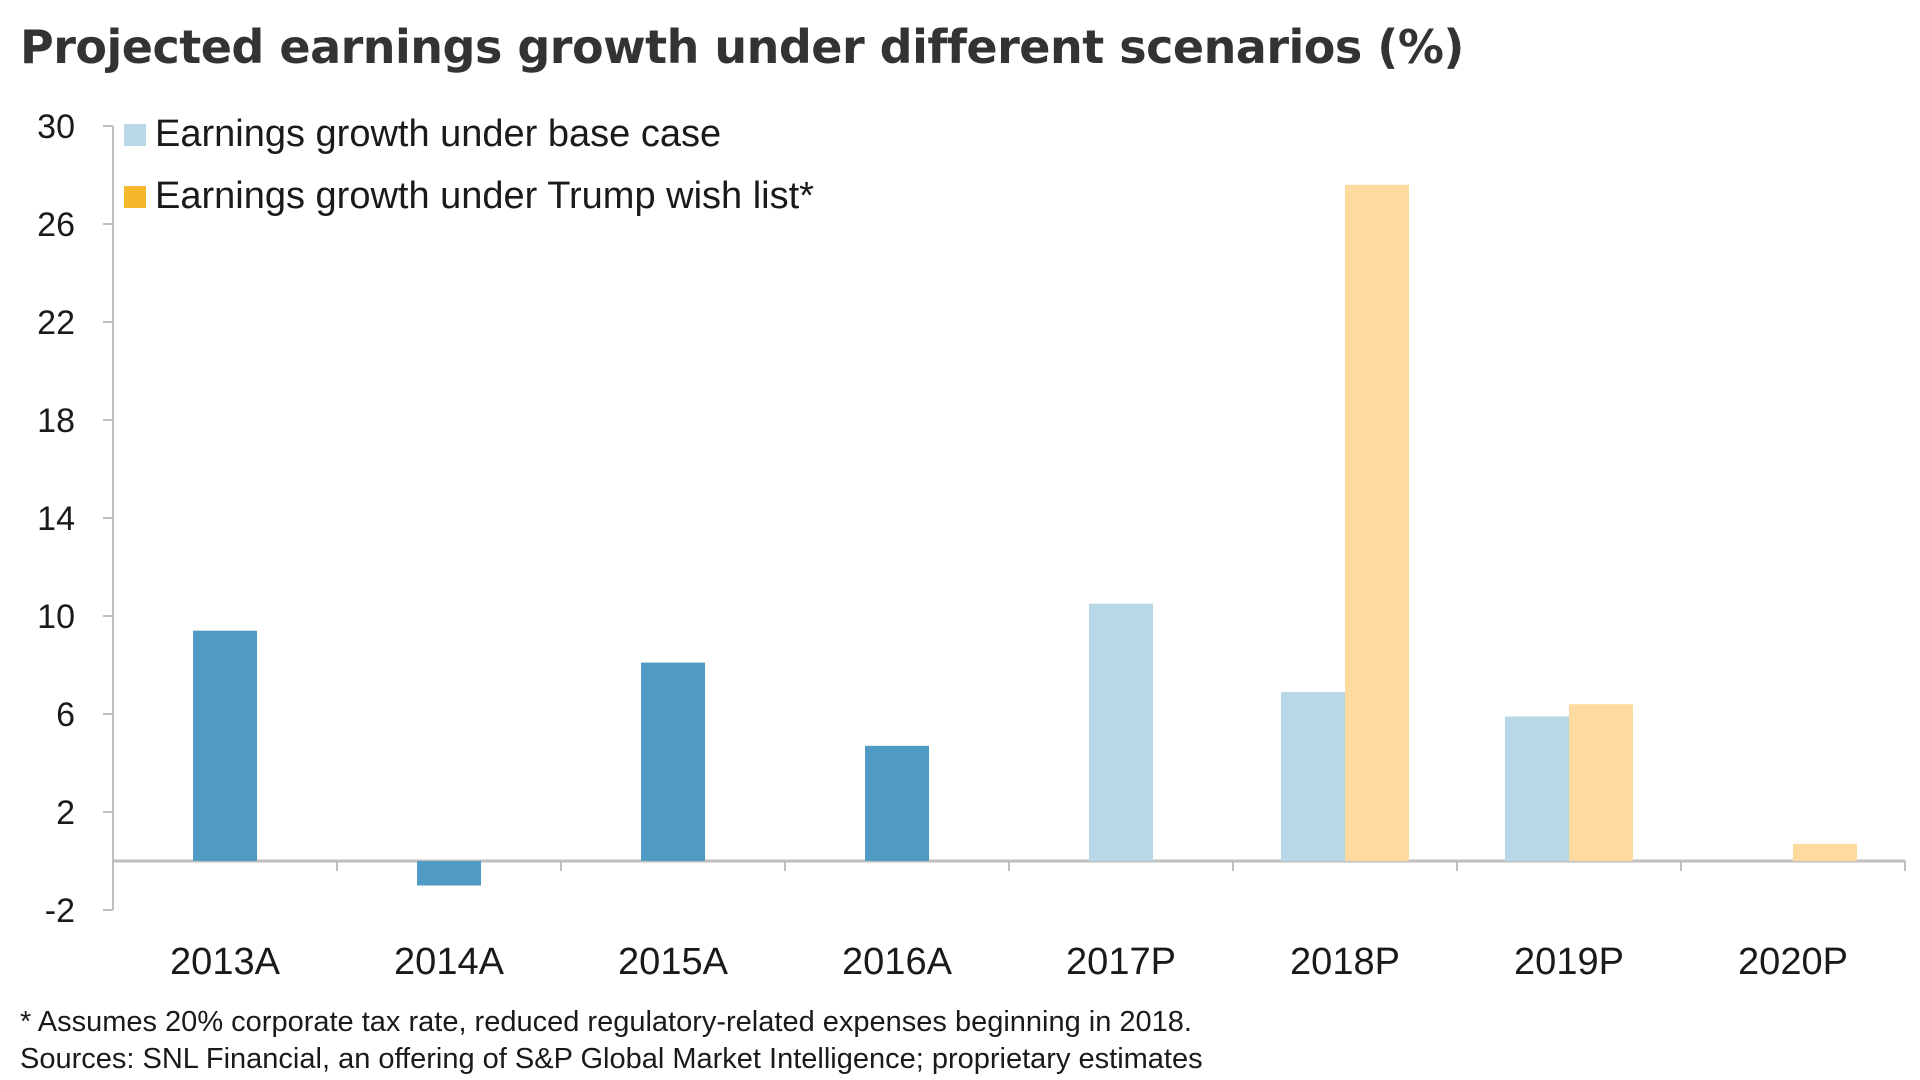 Image resolution: width=1920 pixels, height=1080 pixels. Describe the element at coordinates (56, 127) in the screenshot. I see `y-tick-label: 30` at that location.